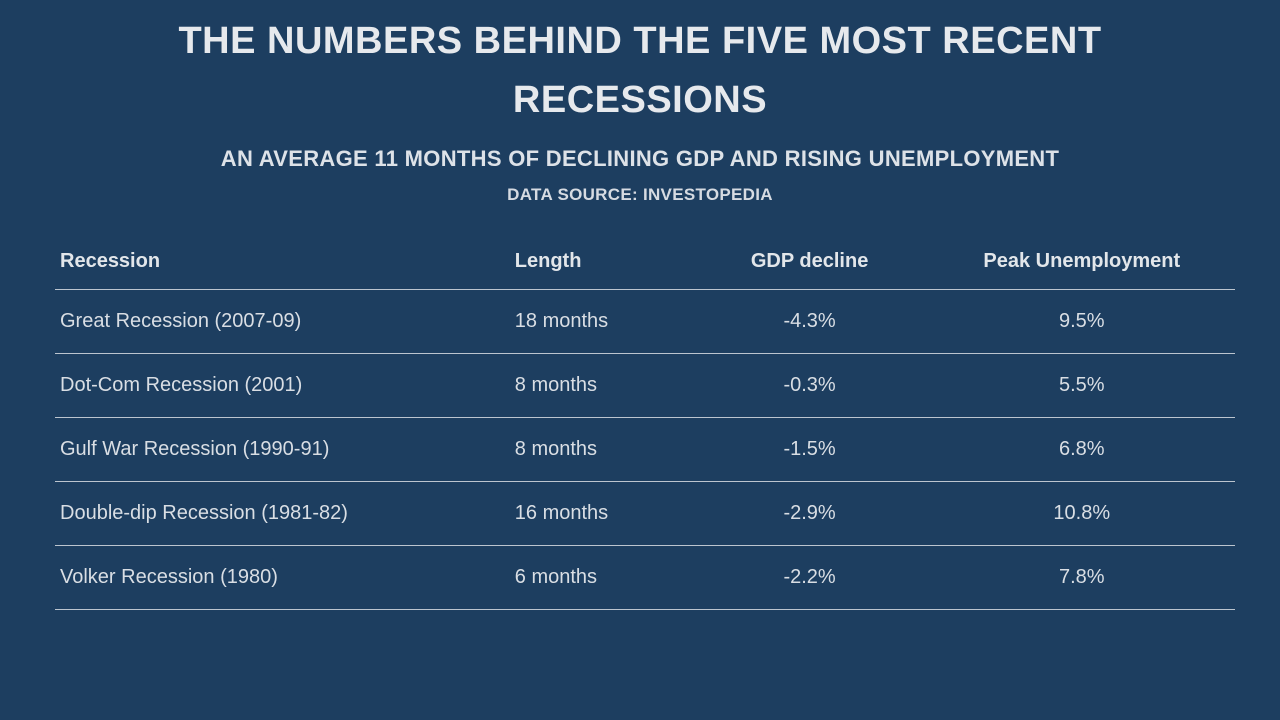 The height and width of the screenshot is (720, 1280). I want to click on column-header-length: Length, so click(600, 262).